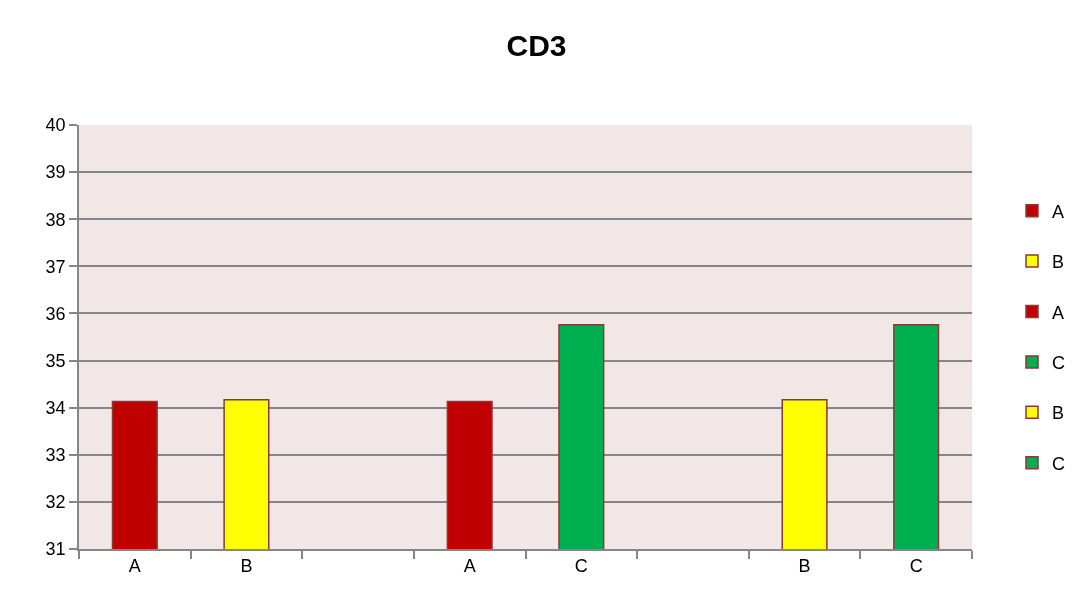 This screenshot has height=610, width=1073. I want to click on y-tick-label: 35, so click(55, 360).